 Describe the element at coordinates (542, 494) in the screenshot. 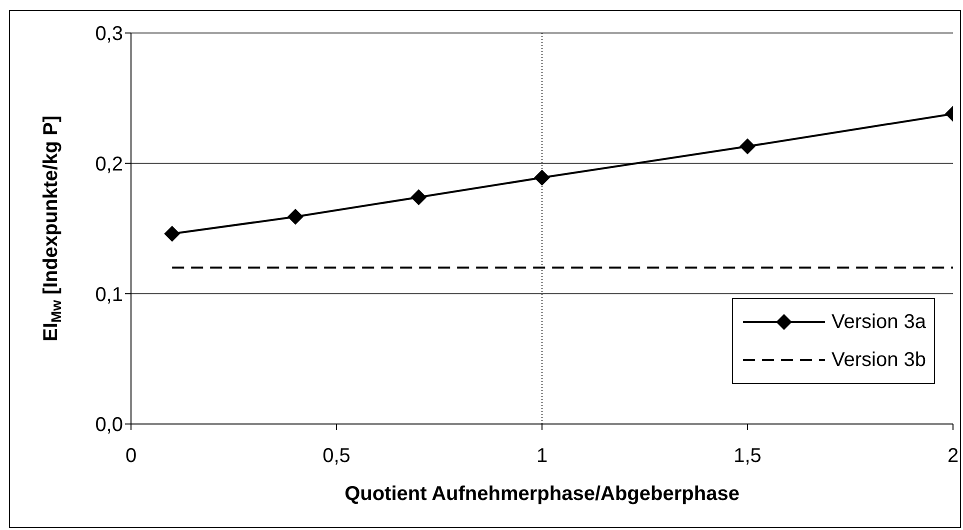

I see `x-axis-title: Quotient Aufnehmerphase/Abgeberphase` at that location.